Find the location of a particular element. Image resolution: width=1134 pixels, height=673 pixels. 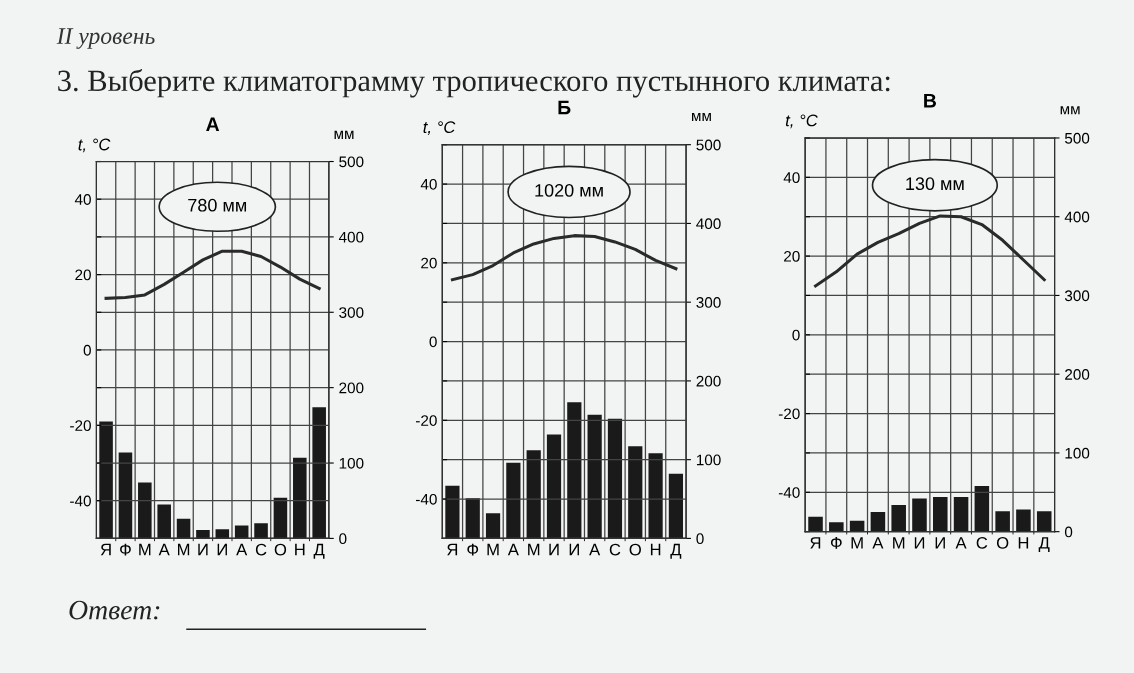

text: II уровень is located at coordinates (105, 38).